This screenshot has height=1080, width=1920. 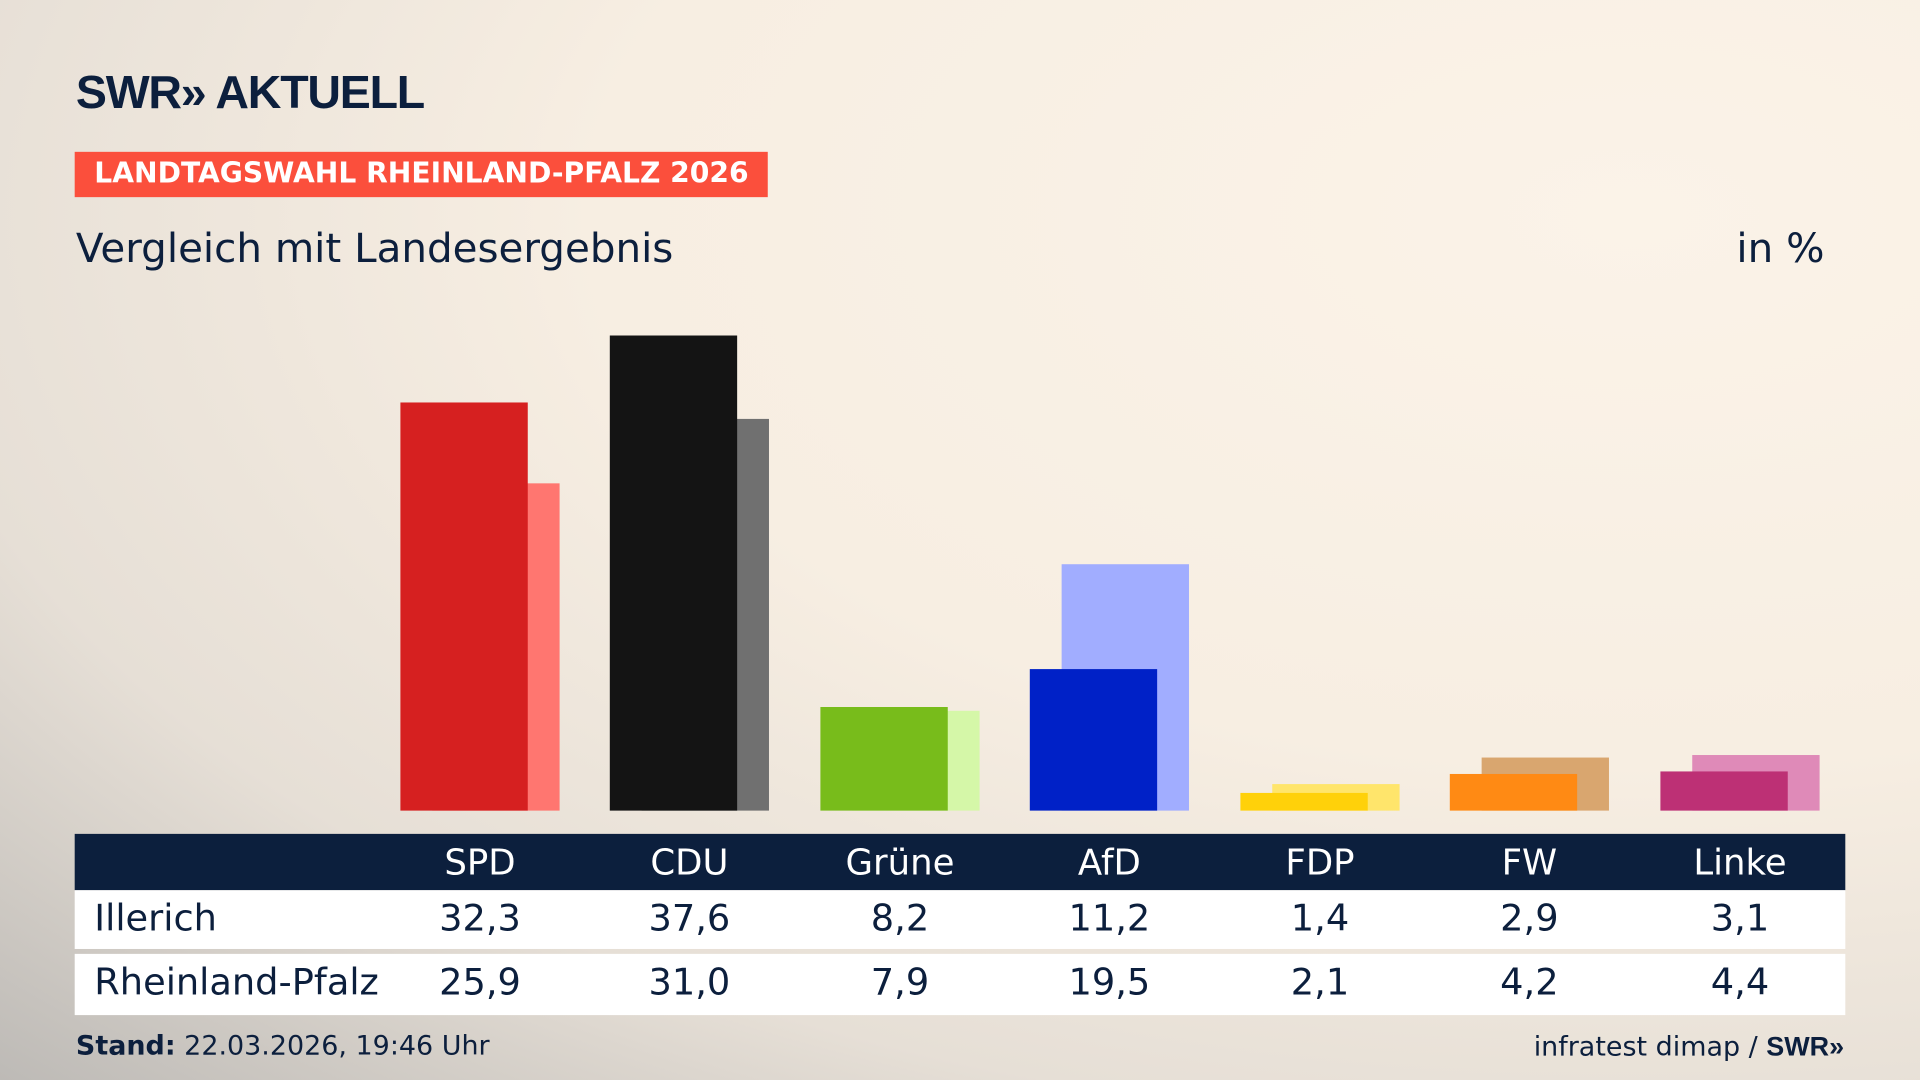 What do you see at coordinates (374, 248) in the screenshot?
I see `chart-subtitle: Vergleich mit Landesergebnis` at bounding box center [374, 248].